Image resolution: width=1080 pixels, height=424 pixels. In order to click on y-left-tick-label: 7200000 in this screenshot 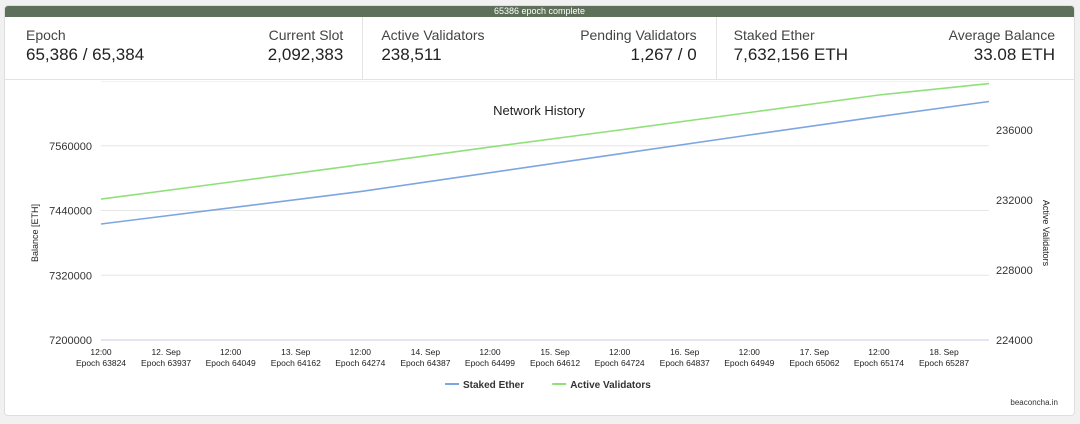, I will do `click(70, 341)`.